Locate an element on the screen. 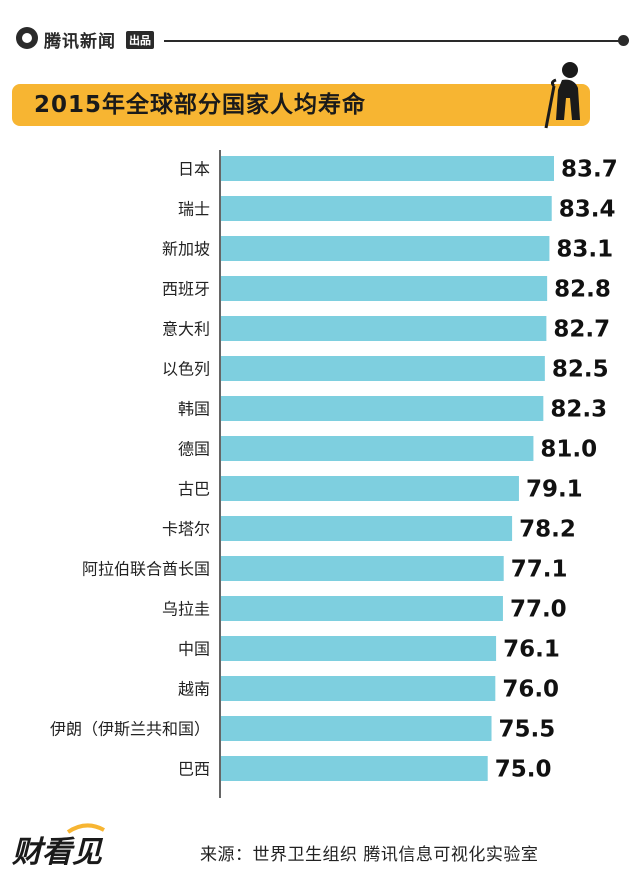 The width and height of the screenshot is (641, 892). category-label: 古巴 is located at coordinates (194, 489).